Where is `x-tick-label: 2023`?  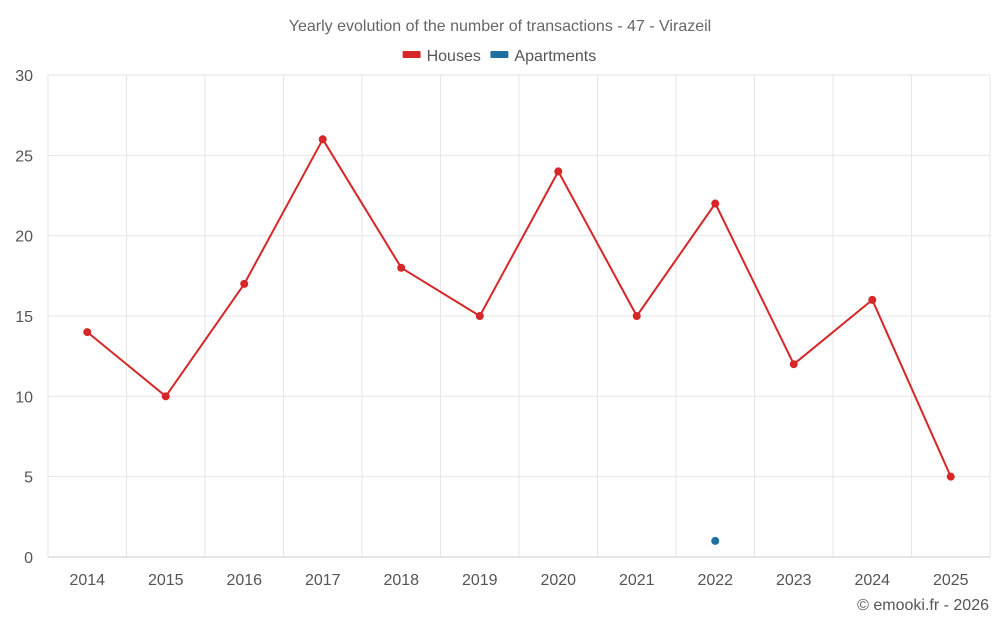
x-tick-label: 2023 is located at coordinates (794, 580).